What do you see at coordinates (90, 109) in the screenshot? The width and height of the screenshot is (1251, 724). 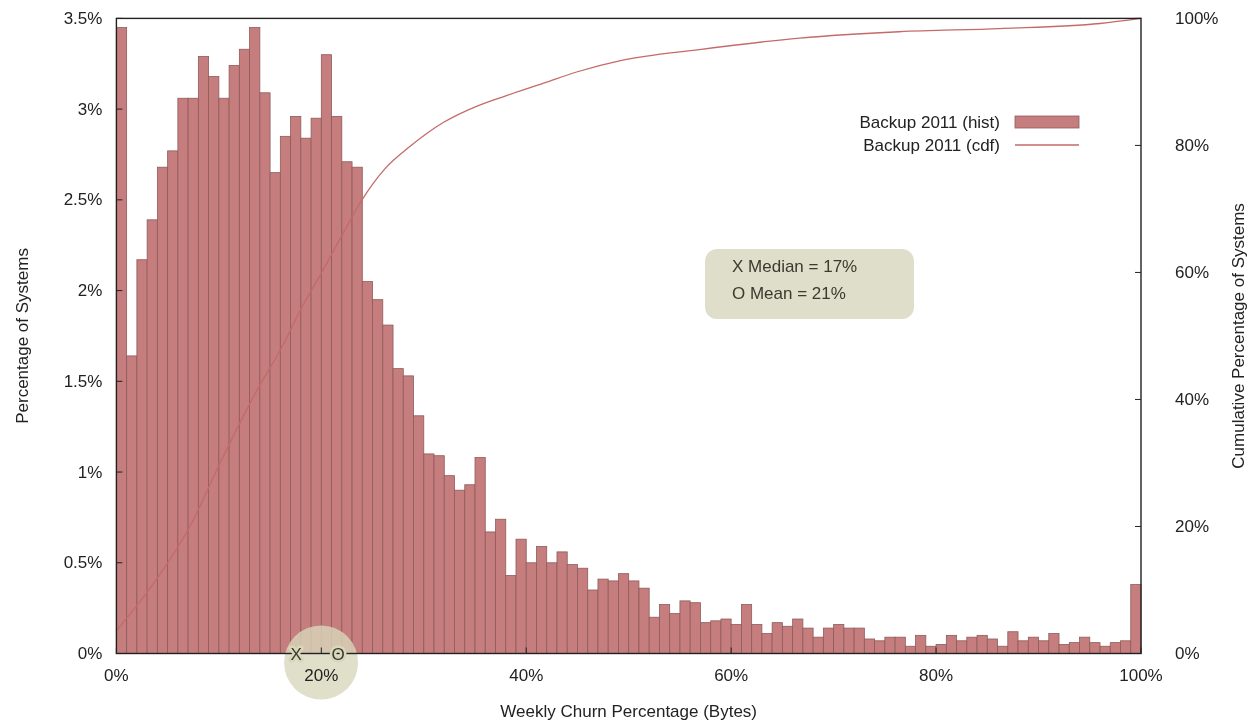 I see `y-tick-label: 3%` at bounding box center [90, 109].